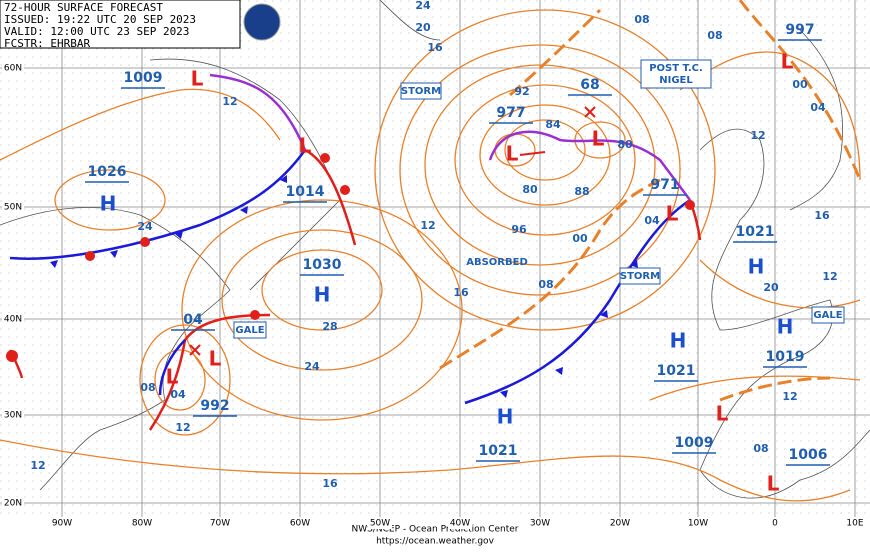  Describe the element at coordinates (96, 31) in the screenshot. I see `header-line: VALID: 12:00 UTC 23 SEP 2023` at that location.